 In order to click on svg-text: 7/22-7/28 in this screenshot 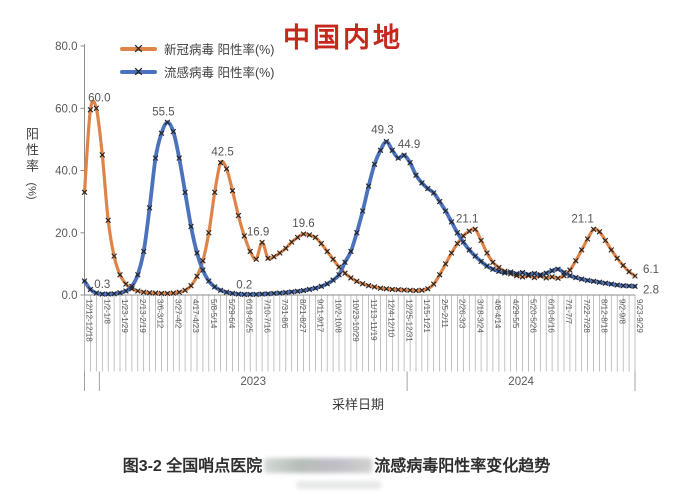, I will do `click(586, 316)`.